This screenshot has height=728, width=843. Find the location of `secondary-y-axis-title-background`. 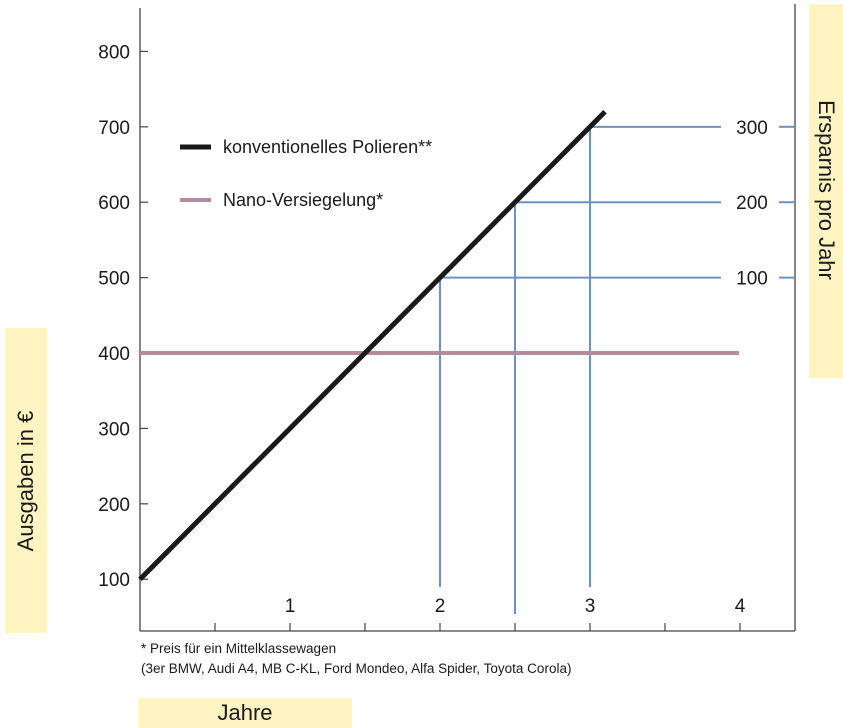

secondary-y-axis-title-background is located at coordinates (826, 191).